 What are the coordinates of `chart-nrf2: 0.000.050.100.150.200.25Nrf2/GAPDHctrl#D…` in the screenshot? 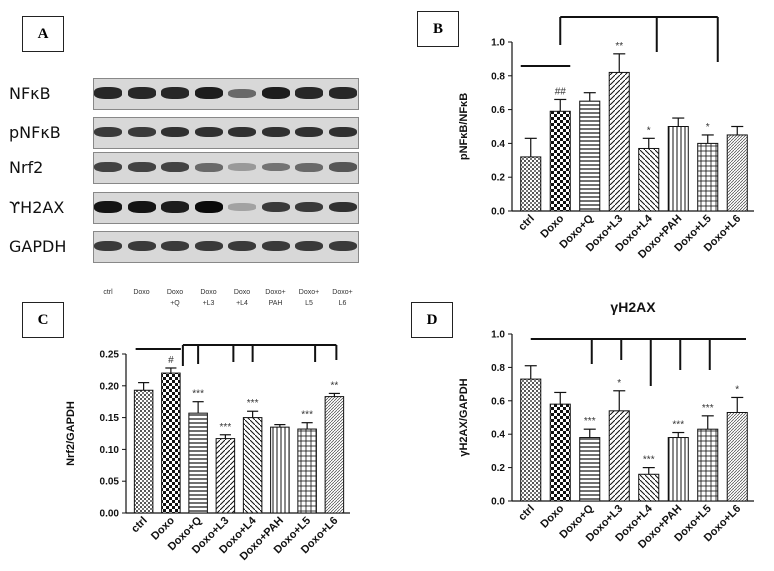 It's located at (207, 453).